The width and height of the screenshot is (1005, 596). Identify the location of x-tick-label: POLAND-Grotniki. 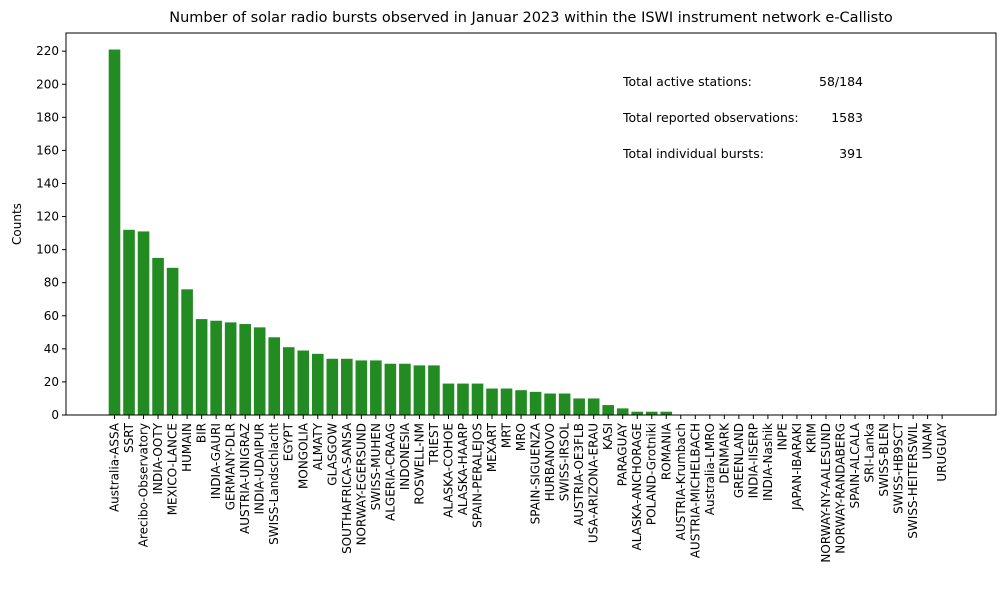
(652, 474).